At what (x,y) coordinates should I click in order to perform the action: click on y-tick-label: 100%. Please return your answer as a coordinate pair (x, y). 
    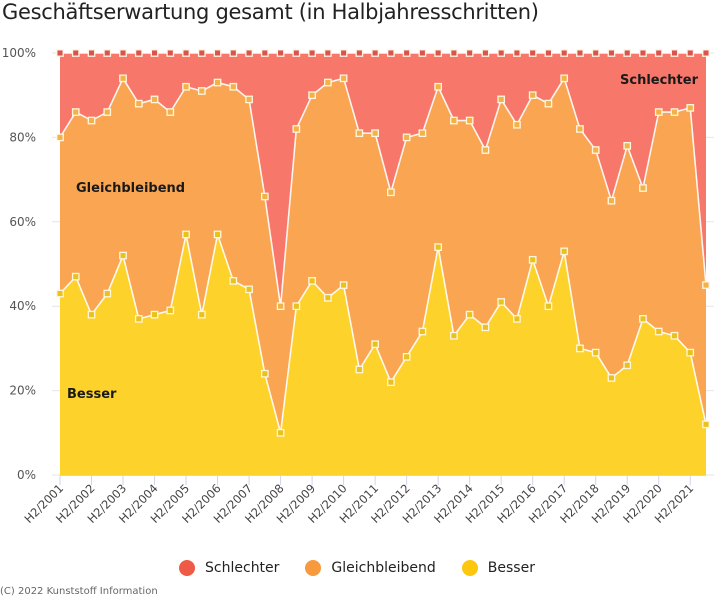
    Looking at the image, I should click on (19, 53).